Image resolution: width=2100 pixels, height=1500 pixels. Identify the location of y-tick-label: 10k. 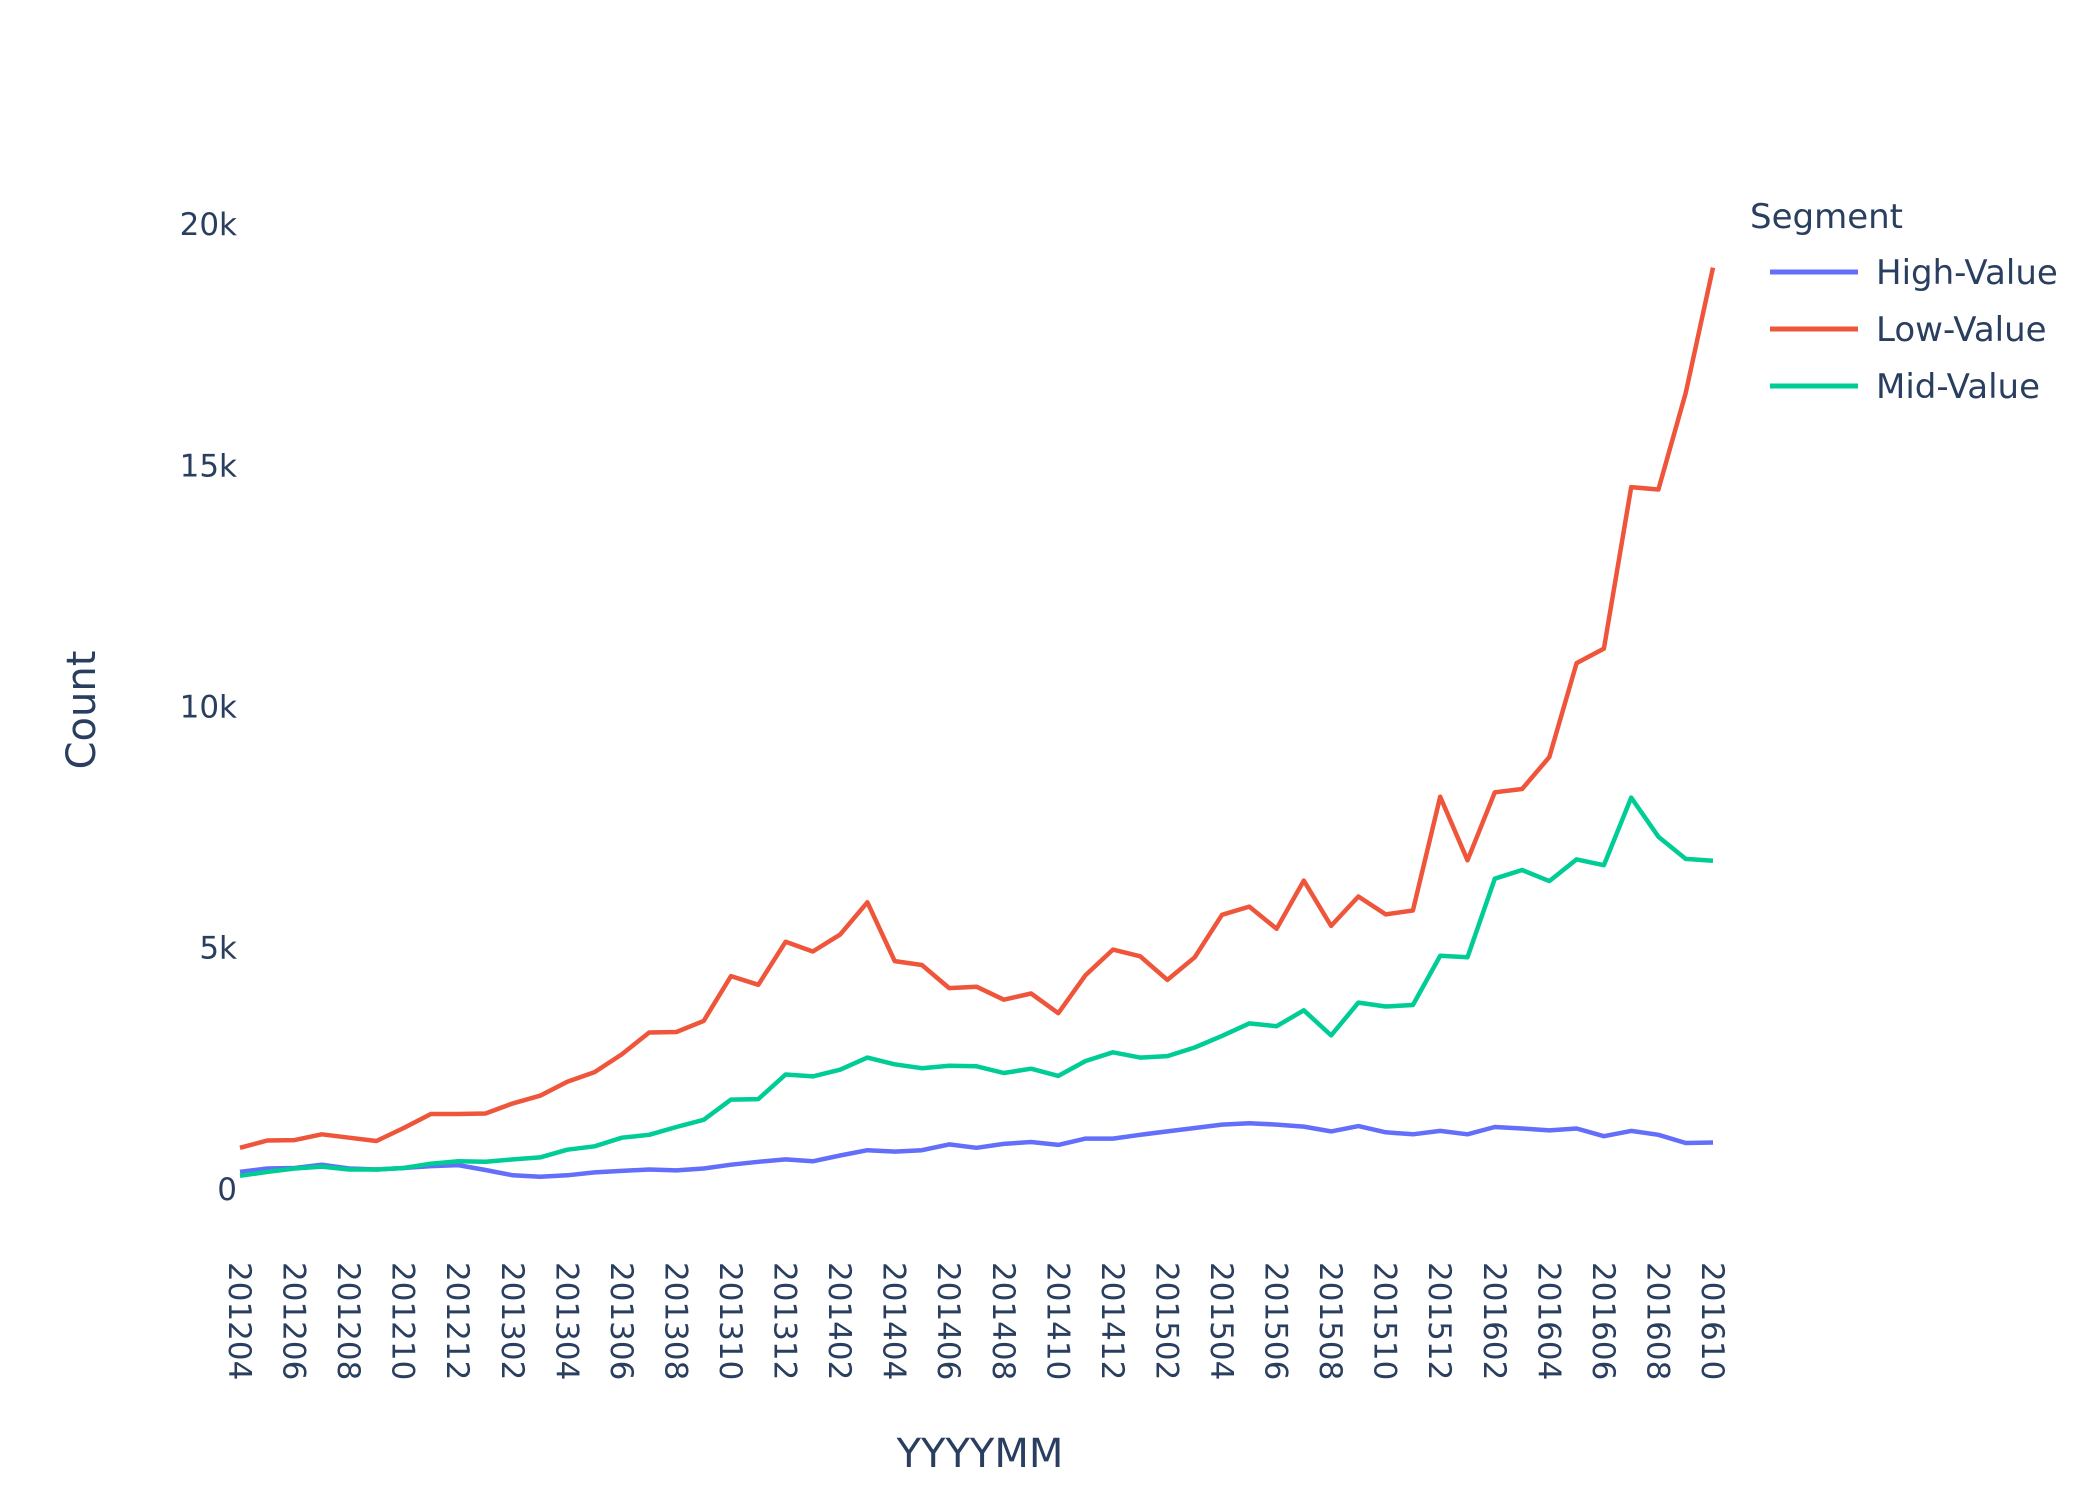
(208, 708).